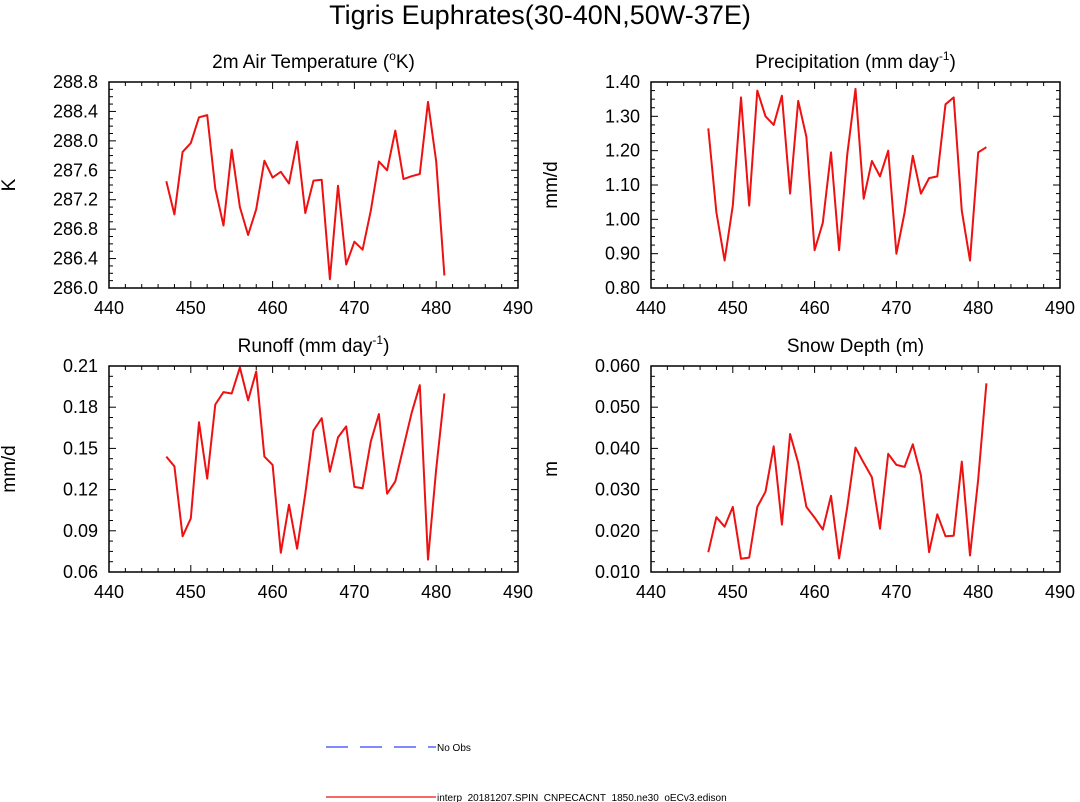 The image size is (1080, 802). What do you see at coordinates (622, 116) in the screenshot?
I see `y-tick-label: 1.30` at bounding box center [622, 116].